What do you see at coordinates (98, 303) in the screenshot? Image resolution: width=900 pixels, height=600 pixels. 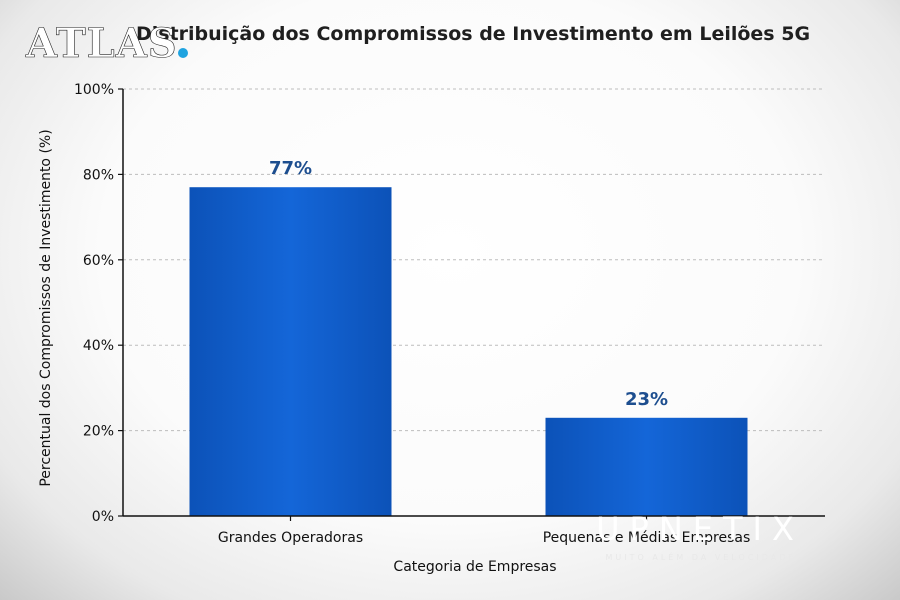 I see `y-ticks: 0% 20% 40% 60% 80% 100%` at bounding box center [98, 303].